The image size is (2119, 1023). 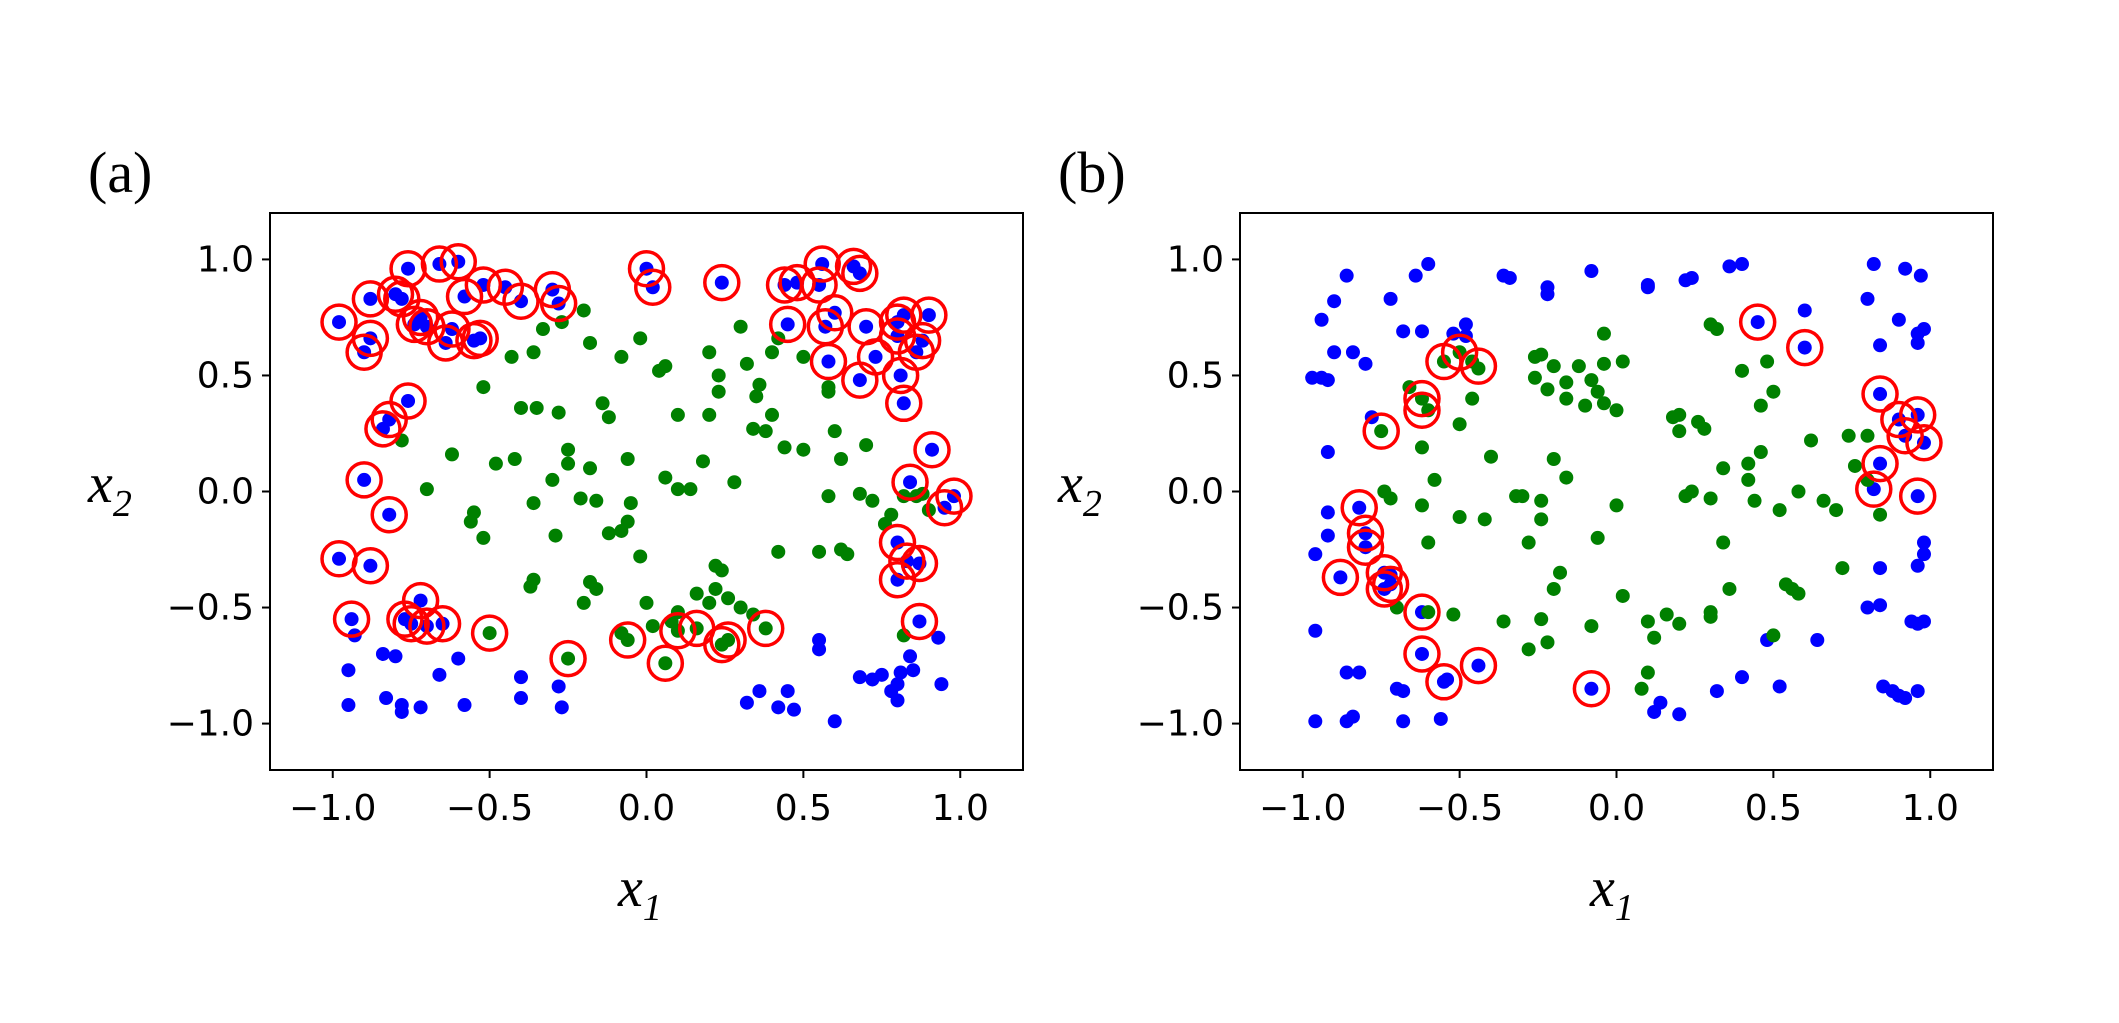 What do you see at coordinates (646, 462) in the screenshot?
I see `highlight-rings-a` at bounding box center [646, 462].